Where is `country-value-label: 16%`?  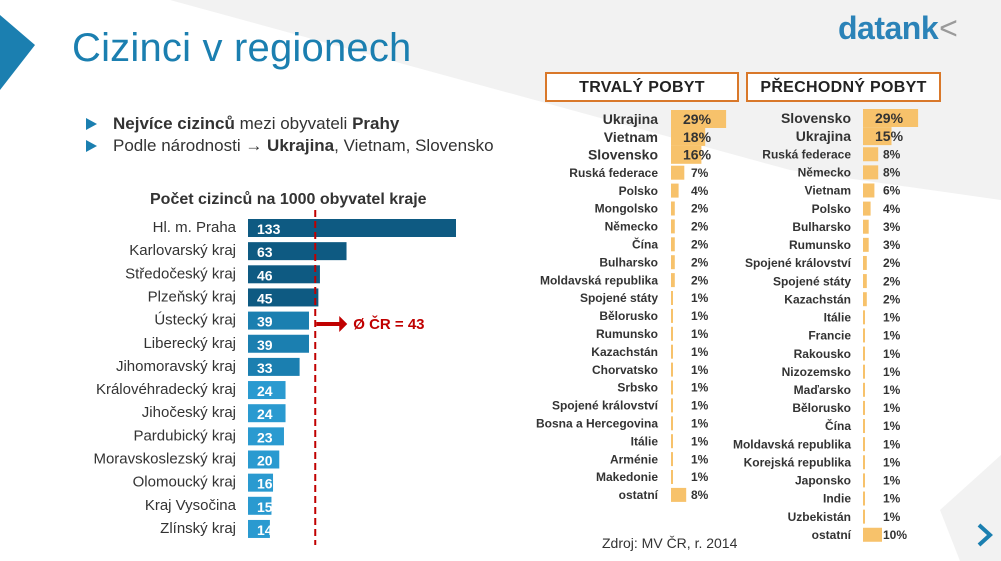 country-value-label: 16% is located at coordinates (697, 155).